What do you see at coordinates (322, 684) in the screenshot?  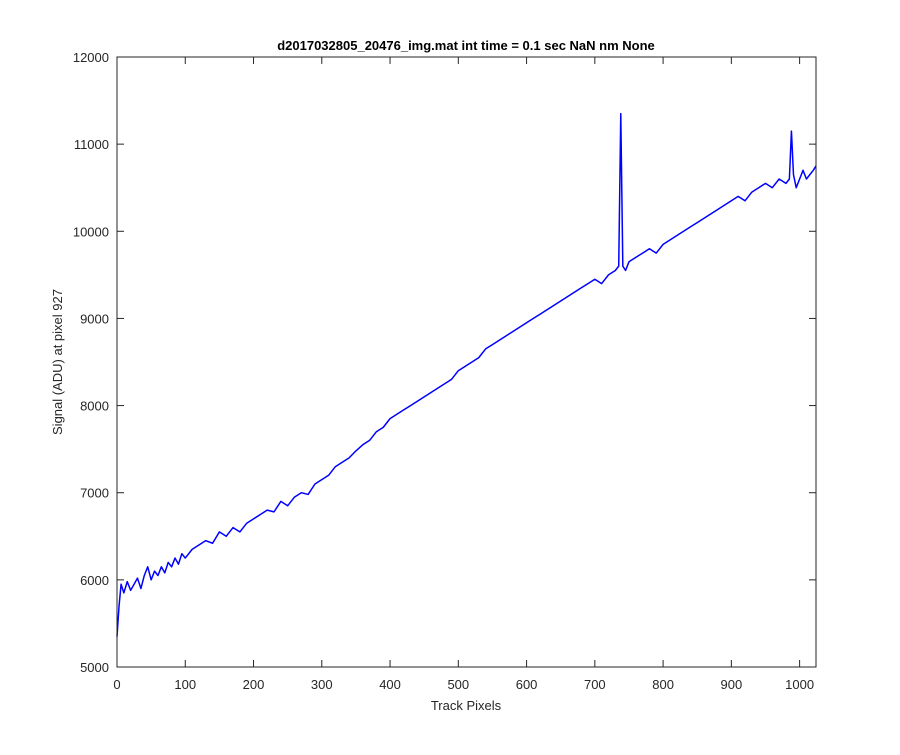 I see `x-tick-label: 300` at bounding box center [322, 684].